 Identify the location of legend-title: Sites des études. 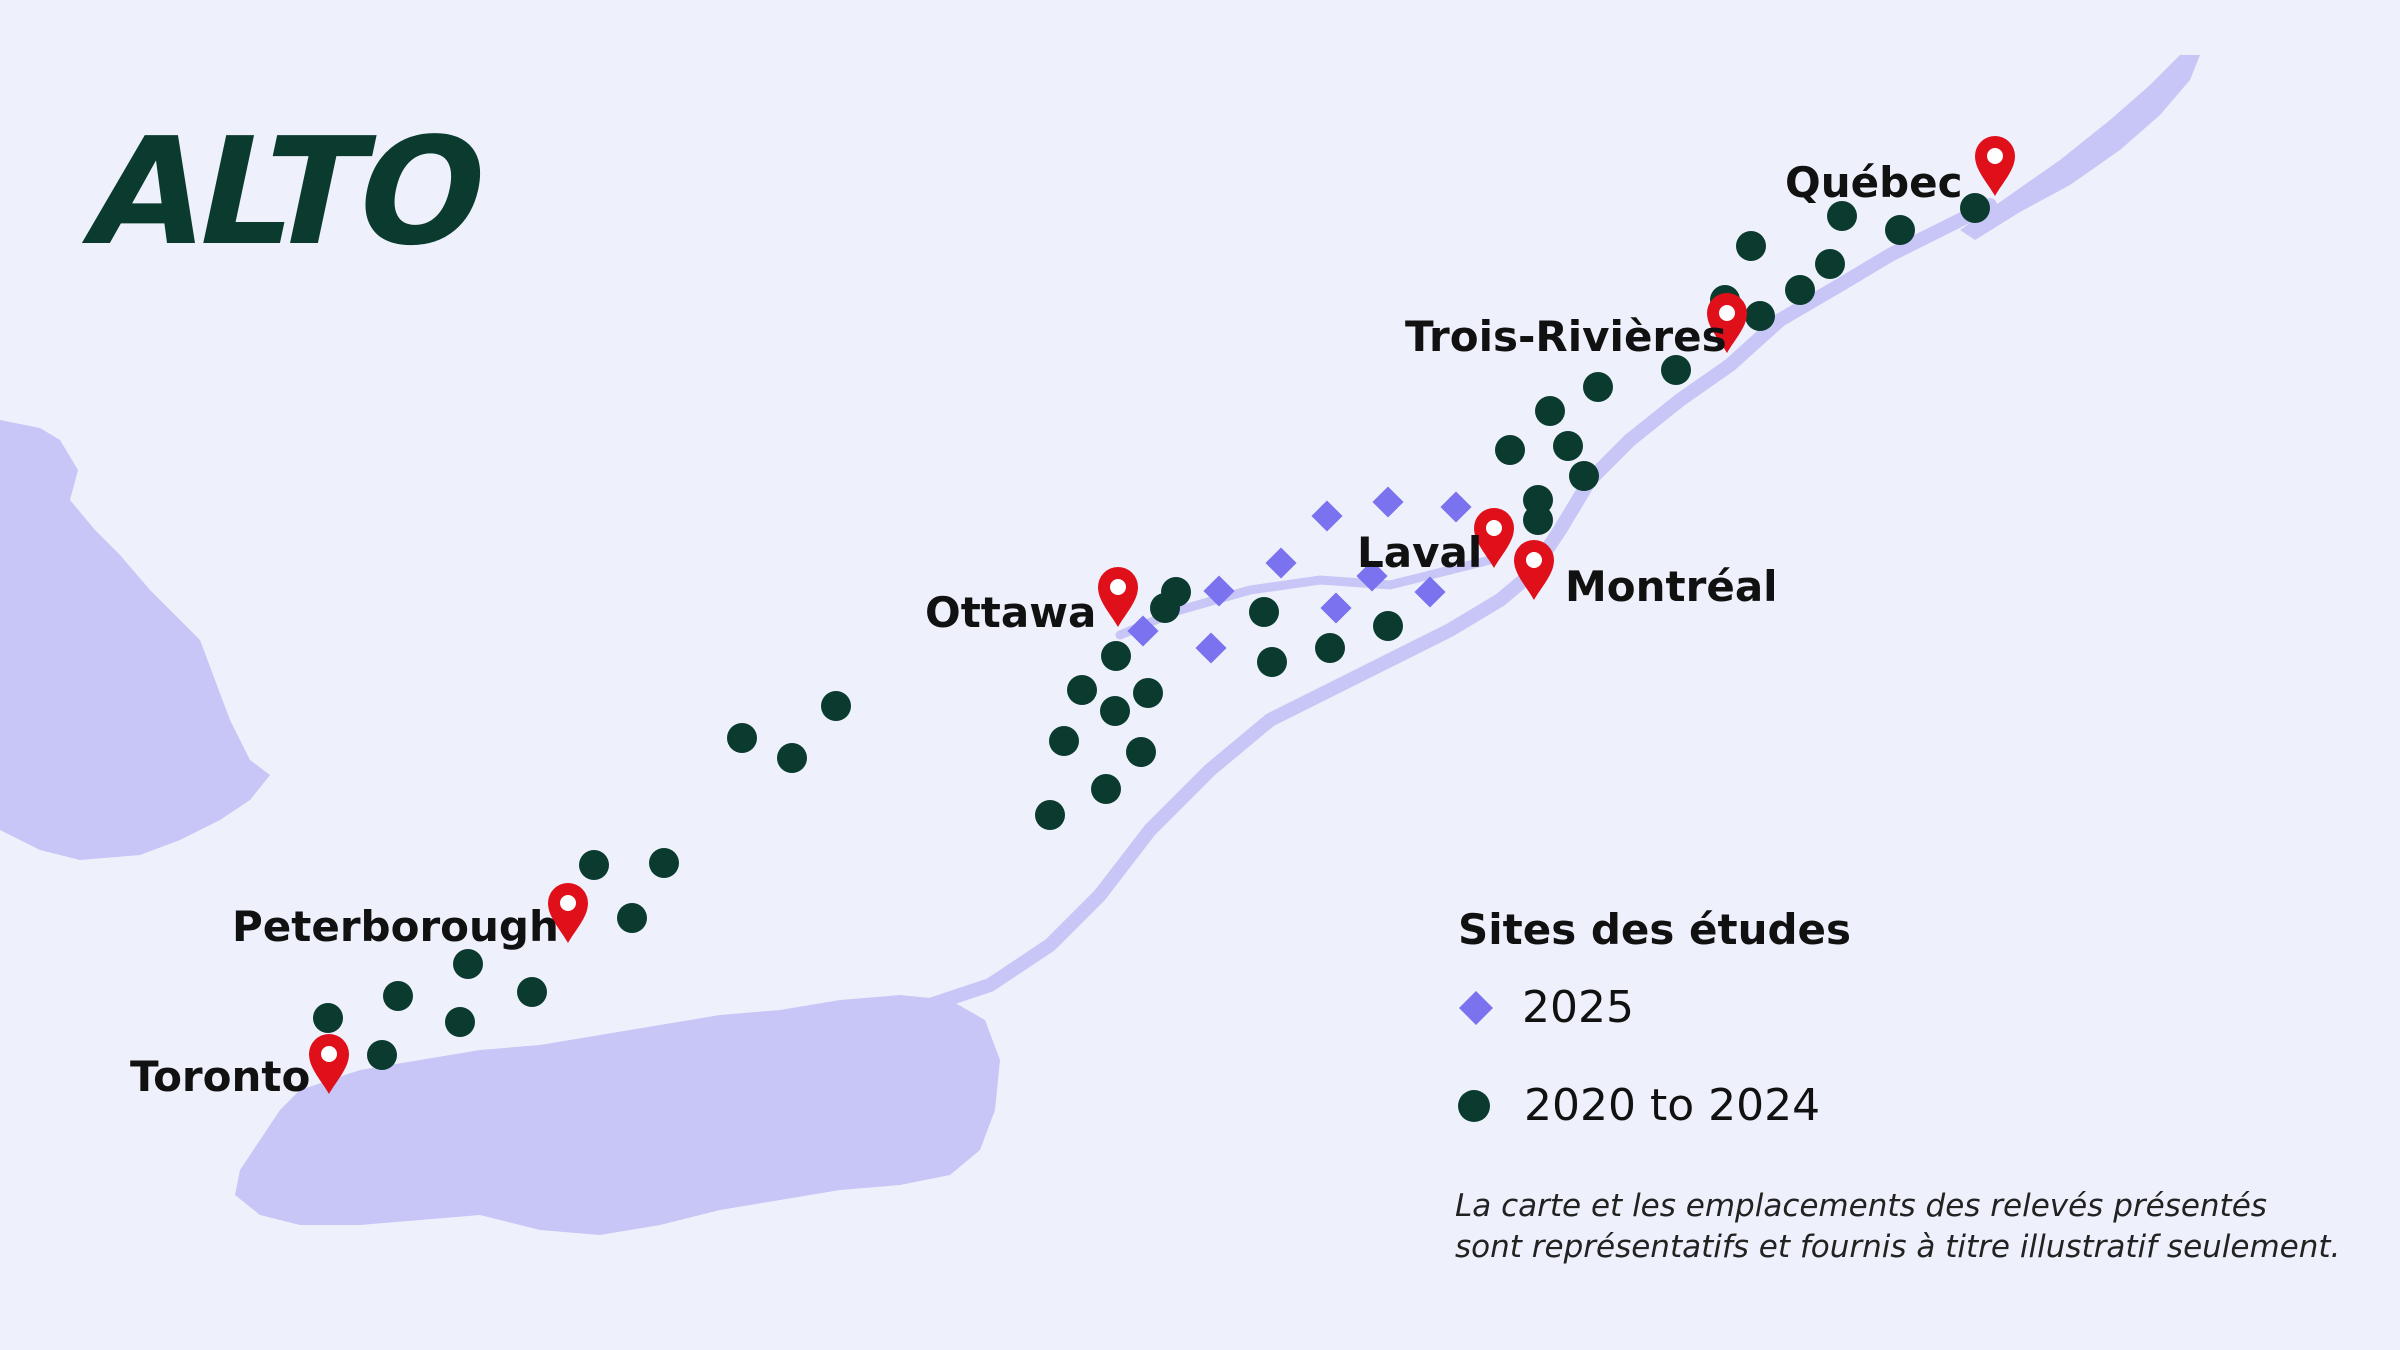
(1655, 929).